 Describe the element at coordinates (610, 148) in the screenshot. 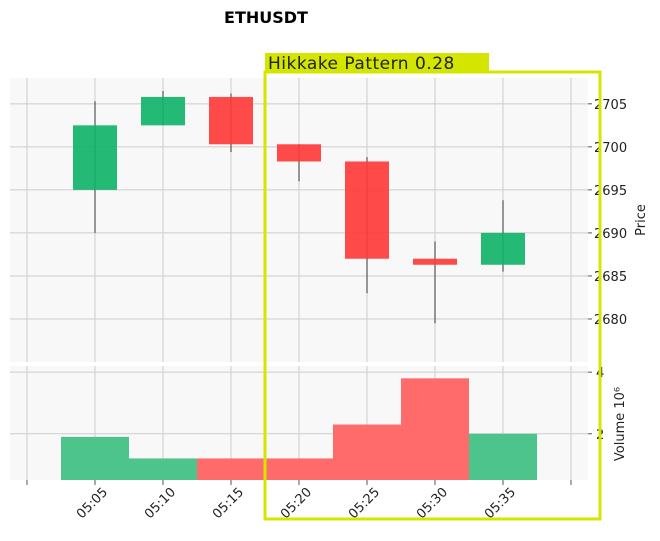

I see `price-tick-label: 2700` at that location.